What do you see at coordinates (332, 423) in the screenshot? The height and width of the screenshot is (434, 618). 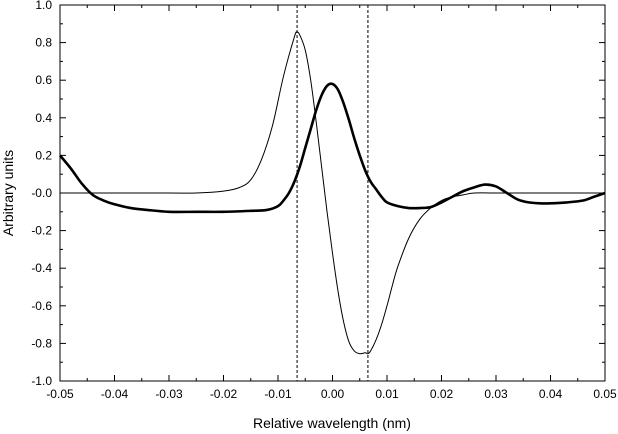 I see `x-axis-title: Relative wavelength (nm)` at bounding box center [332, 423].